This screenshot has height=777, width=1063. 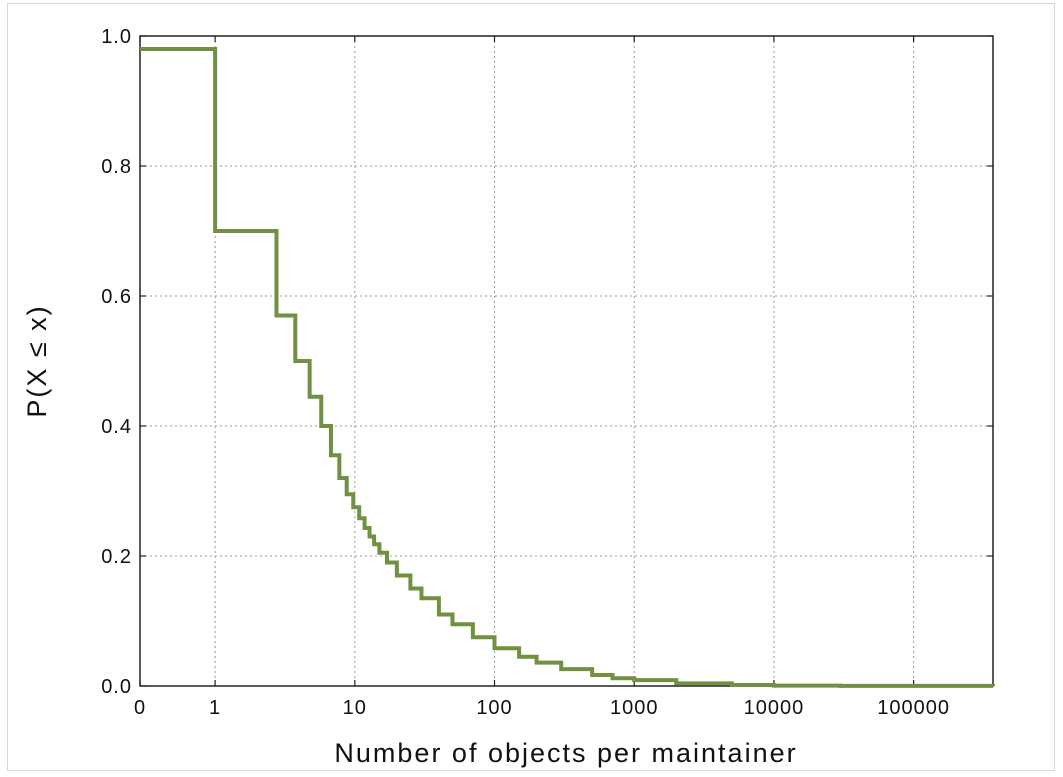 I want to click on y-axis-label: P(X ≤ x), so click(x=37, y=360).